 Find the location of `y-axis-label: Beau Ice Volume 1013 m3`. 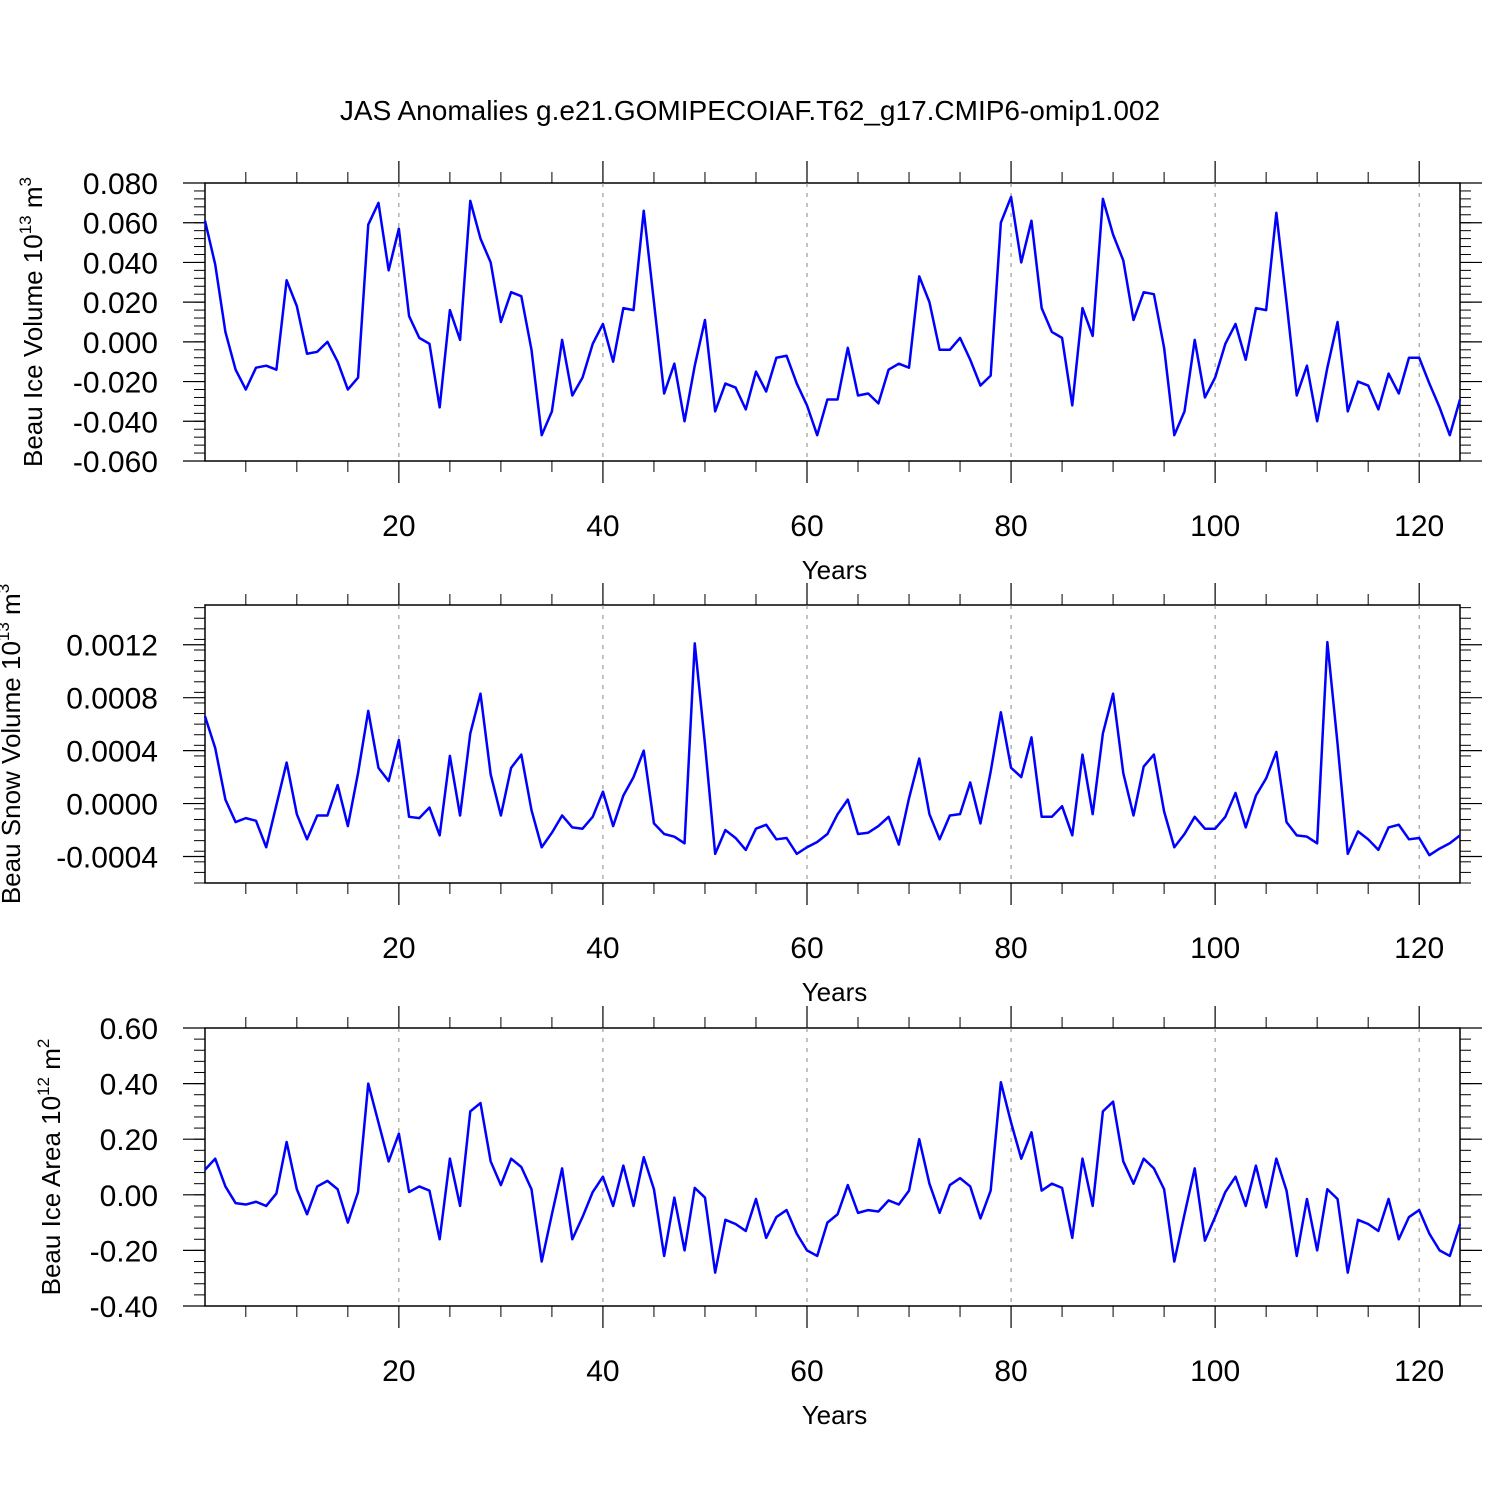

y-axis-label: Beau Ice Volume 1013 m3 is located at coordinates (32, 322).